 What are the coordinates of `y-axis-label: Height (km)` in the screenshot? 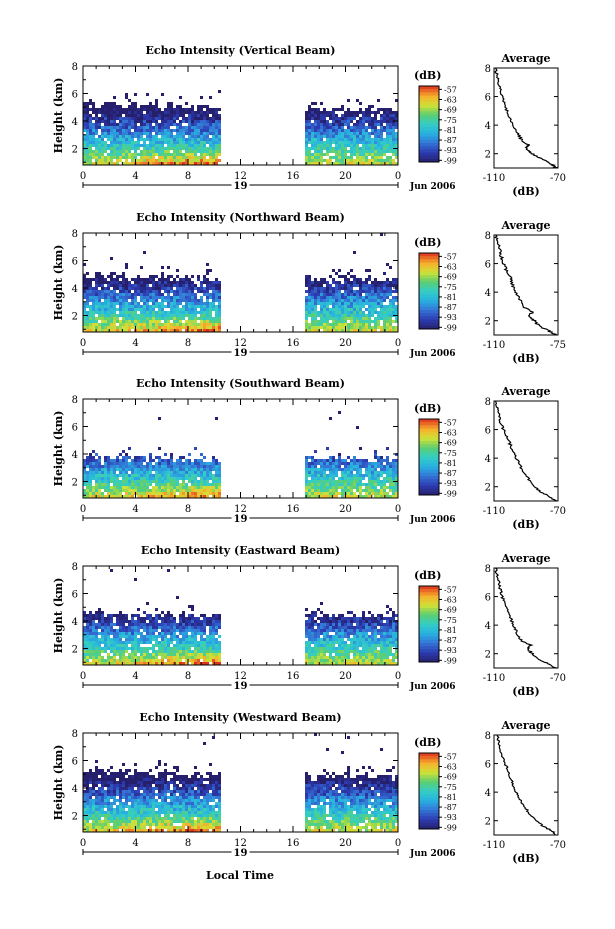 It's located at (58, 616).